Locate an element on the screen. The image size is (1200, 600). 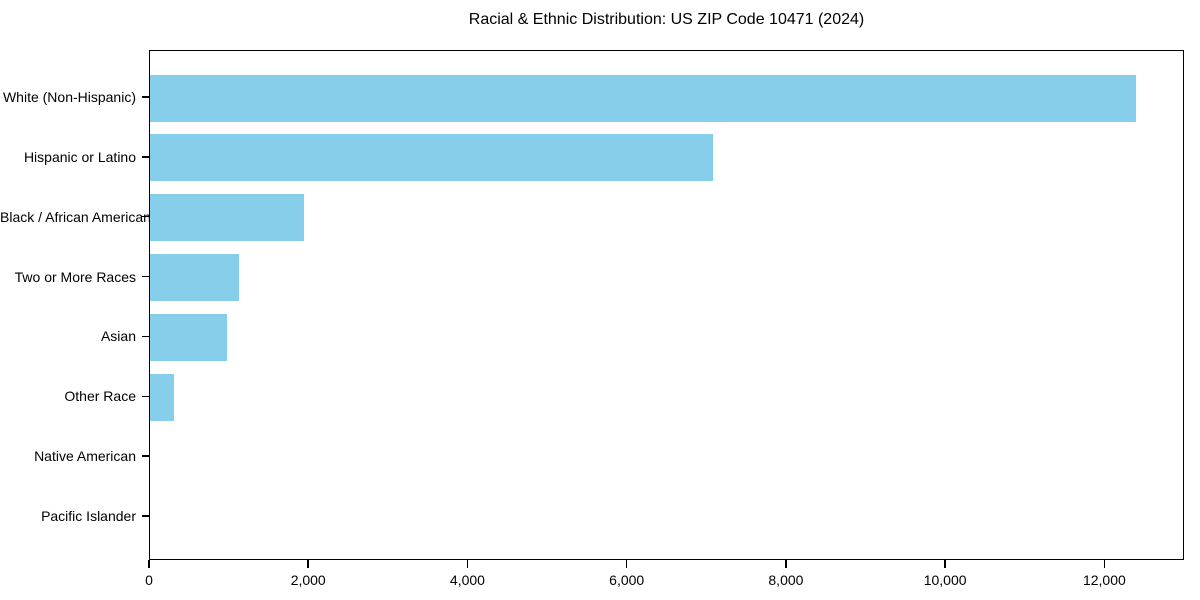
x-tick-label-8000: 8,000 is located at coordinates (786, 580).